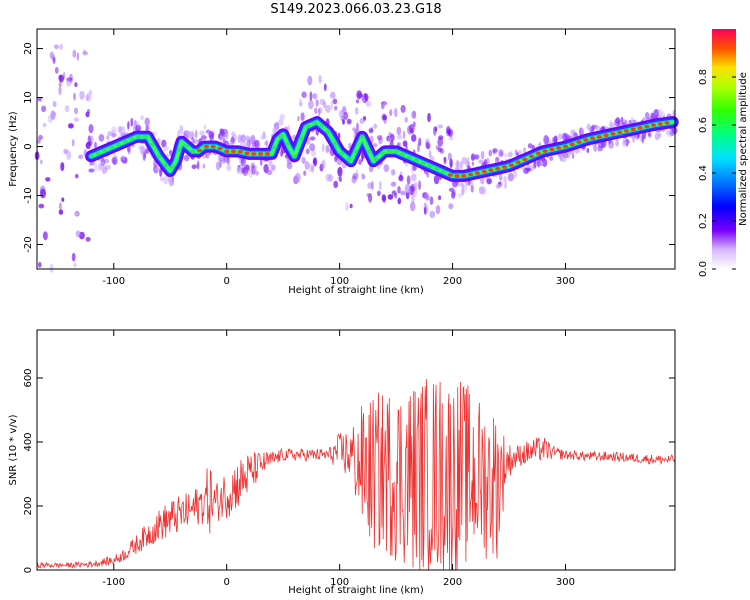  I want to click on spectrogram-y-tick-label: -10, so click(28, 195).